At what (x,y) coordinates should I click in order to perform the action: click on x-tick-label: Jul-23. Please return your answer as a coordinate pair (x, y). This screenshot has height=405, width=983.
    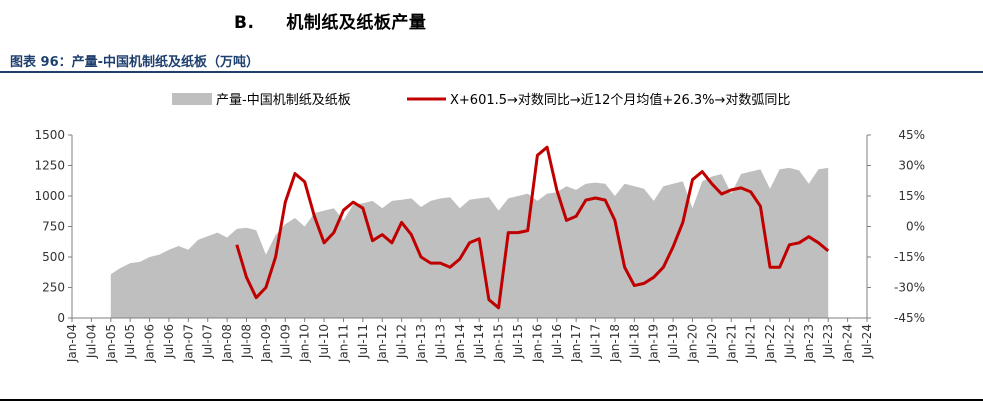
    Looking at the image, I should click on (828, 341).